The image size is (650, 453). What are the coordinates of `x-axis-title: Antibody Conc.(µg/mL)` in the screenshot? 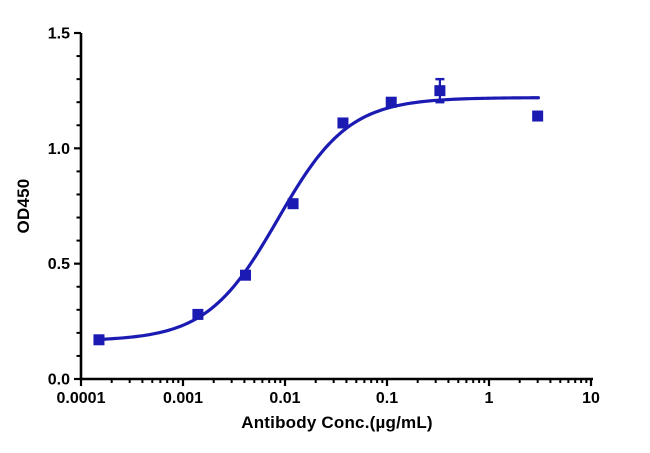 It's located at (337, 422).